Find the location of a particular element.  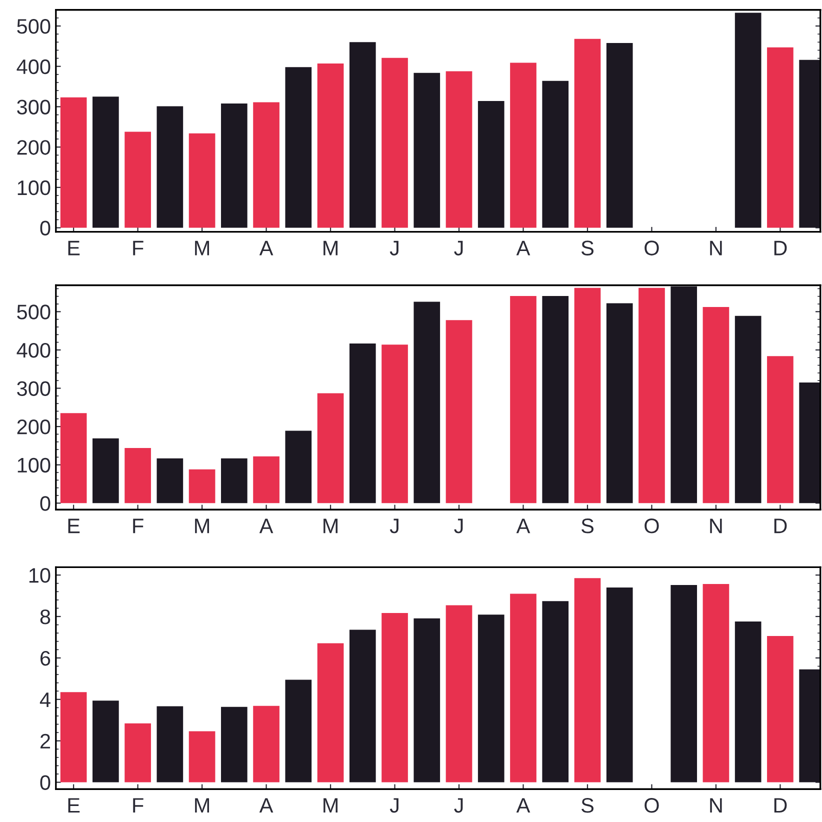

y-tick-label: 2 is located at coordinates (45, 741).